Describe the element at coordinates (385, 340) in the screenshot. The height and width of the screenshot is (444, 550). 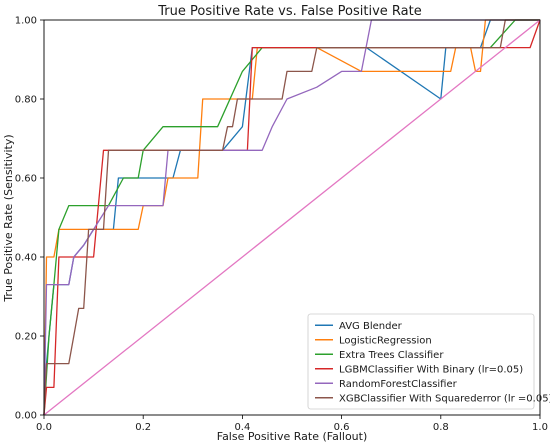
I see `legend-label: LogisticRegression` at that location.